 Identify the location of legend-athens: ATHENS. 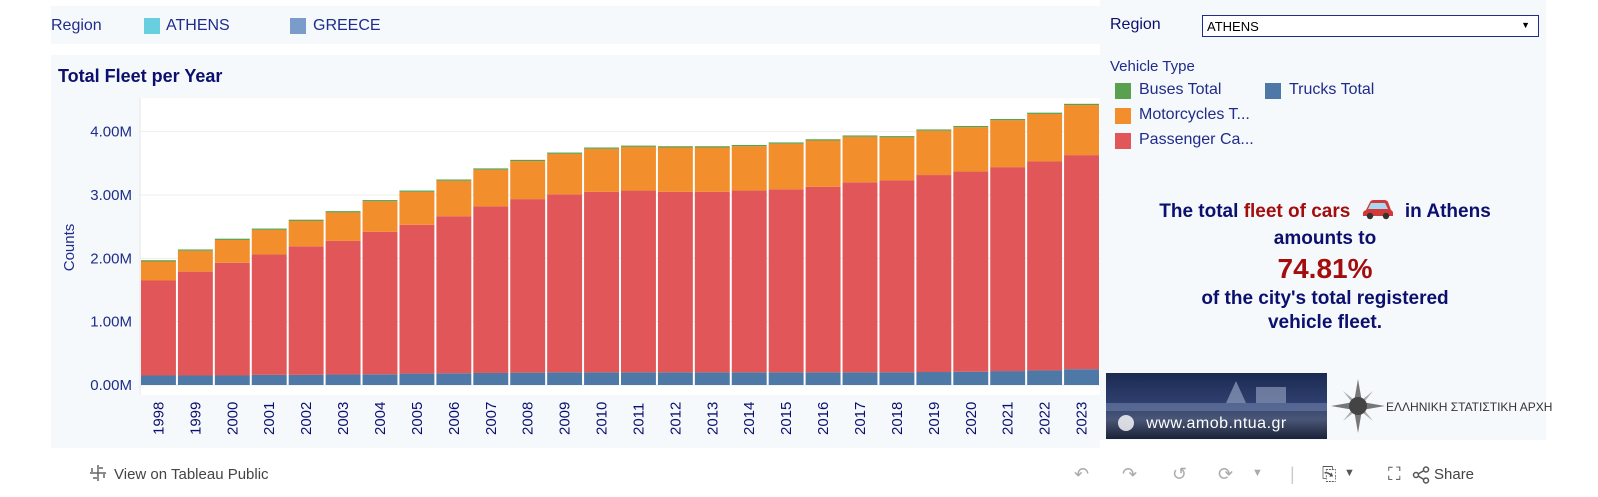
(198, 25).